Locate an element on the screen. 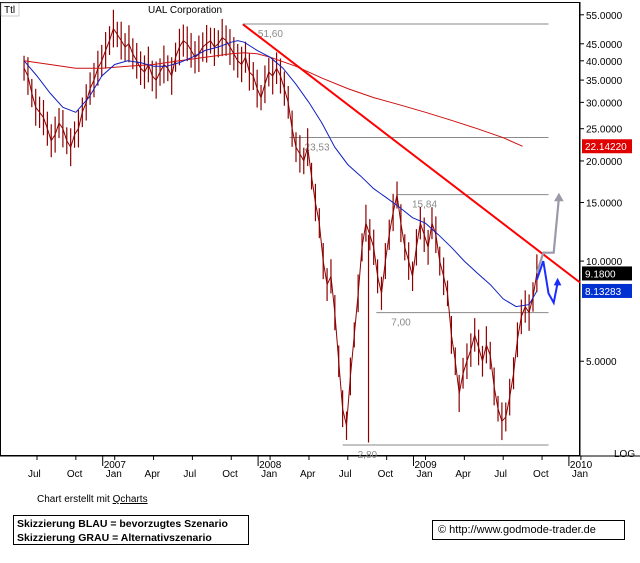  chart-credit: Chart erstellt mit Qcharts is located at coordinates (92, 499).